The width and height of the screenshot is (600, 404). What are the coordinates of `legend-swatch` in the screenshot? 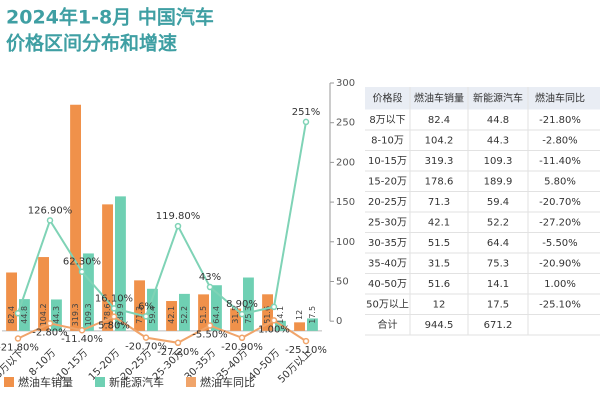 It's located at (9, 382).